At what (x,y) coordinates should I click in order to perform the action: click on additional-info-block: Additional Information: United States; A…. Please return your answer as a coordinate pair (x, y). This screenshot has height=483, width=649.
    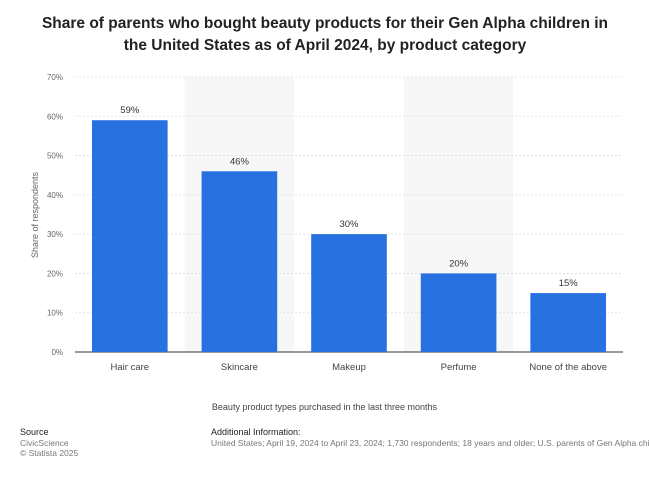
    Looking at the image, I should click on (430, 437).